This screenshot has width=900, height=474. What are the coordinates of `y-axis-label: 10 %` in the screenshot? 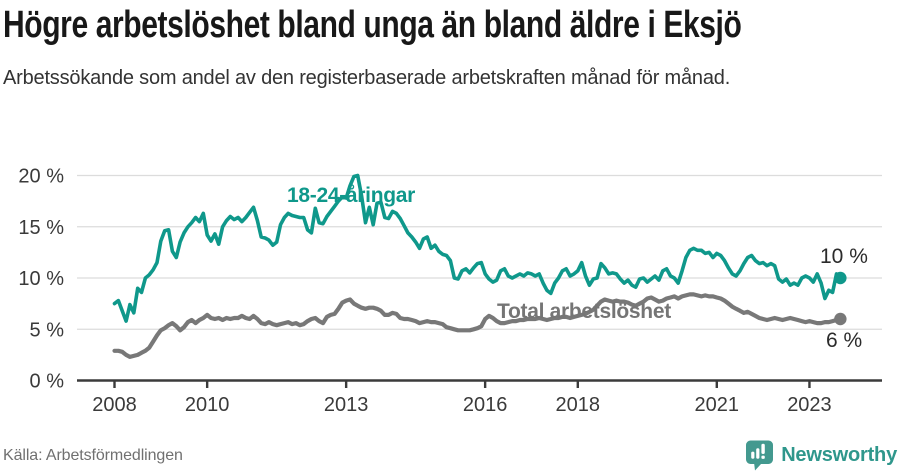 It's located at (41, 279).